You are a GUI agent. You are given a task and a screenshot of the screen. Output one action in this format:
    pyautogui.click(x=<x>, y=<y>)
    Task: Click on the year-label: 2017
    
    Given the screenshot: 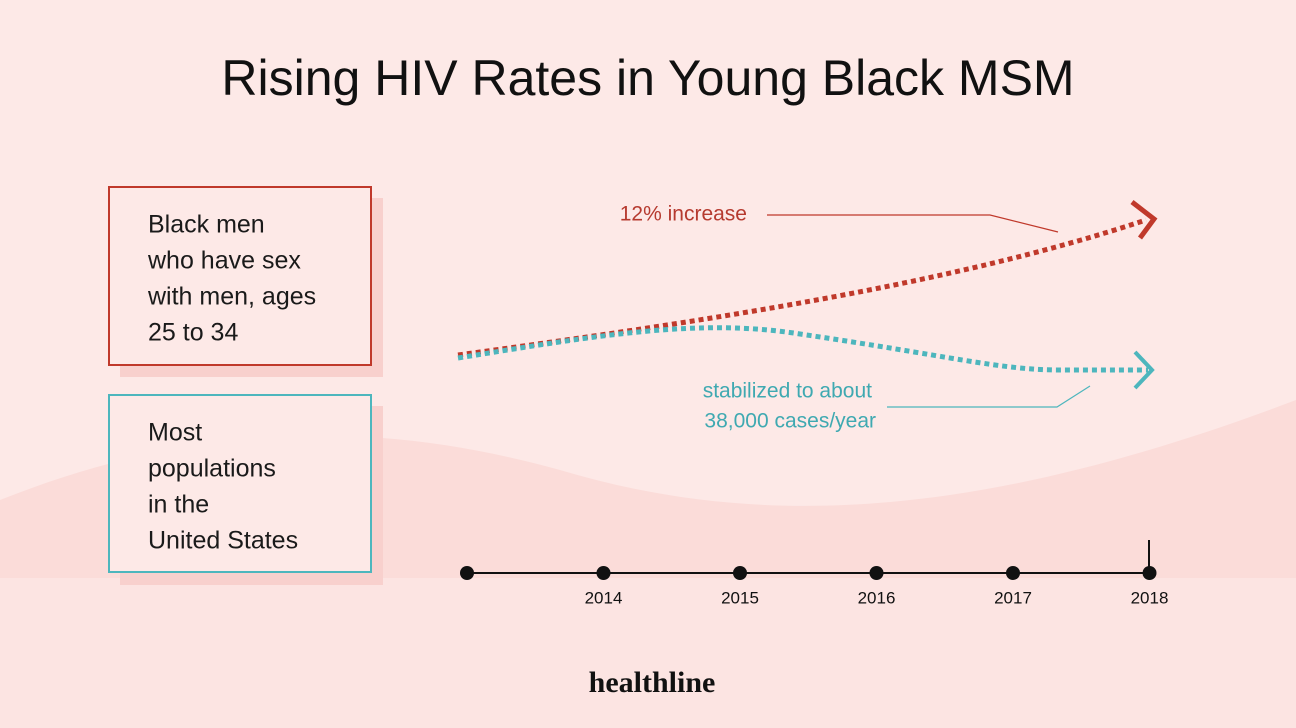 What is the action you would take?
    pyautogui.click(x=1013, y=597)
    